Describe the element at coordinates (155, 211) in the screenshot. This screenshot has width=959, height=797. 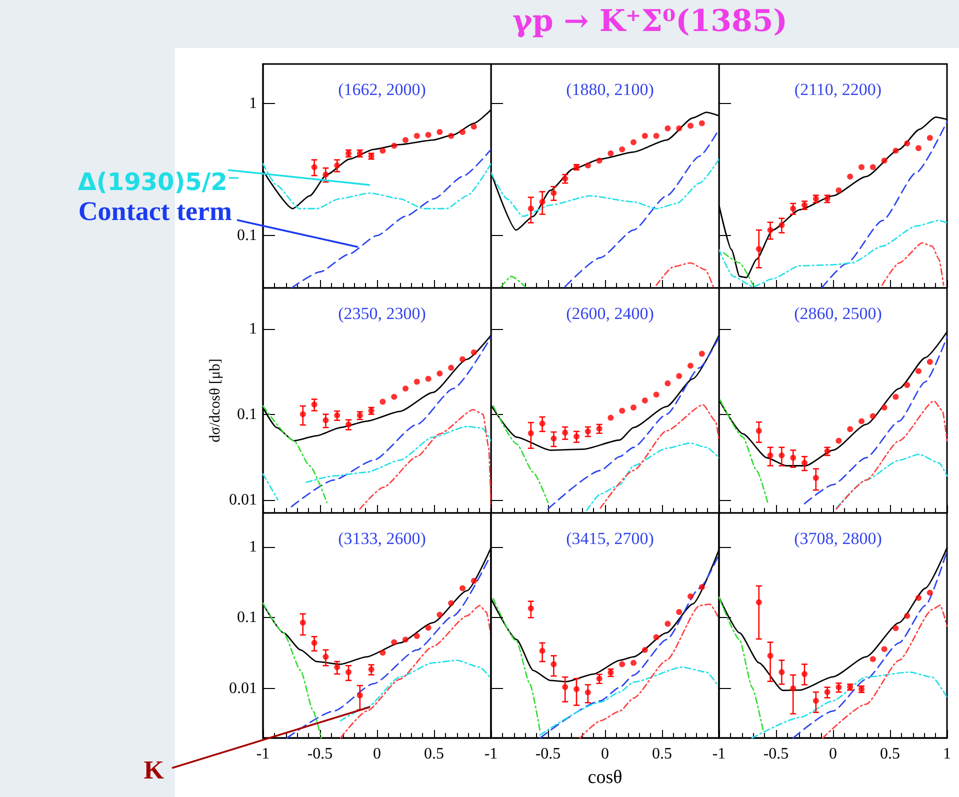
I see `text: Contact term` at that location.